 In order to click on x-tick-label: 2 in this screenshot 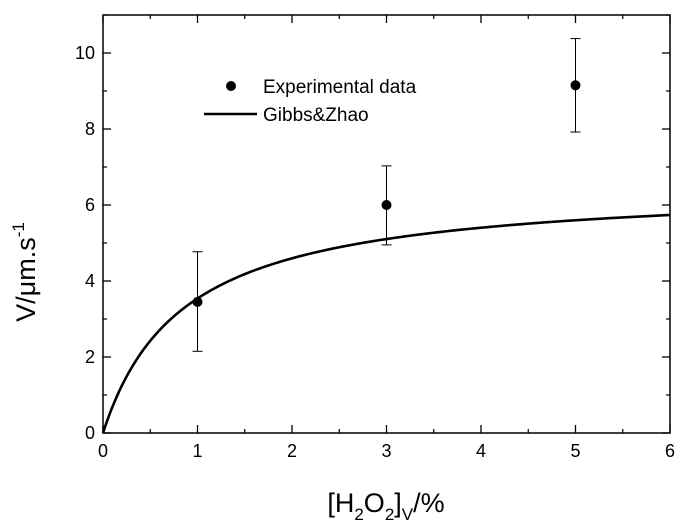, I will do `click(292, 451)`.